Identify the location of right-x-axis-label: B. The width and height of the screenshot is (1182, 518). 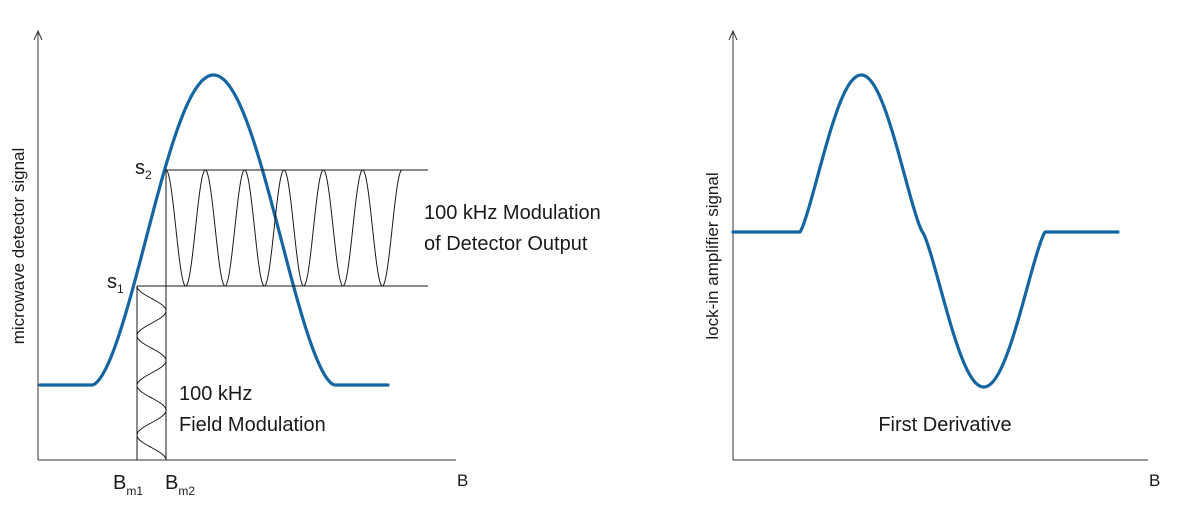
(1154, 480).